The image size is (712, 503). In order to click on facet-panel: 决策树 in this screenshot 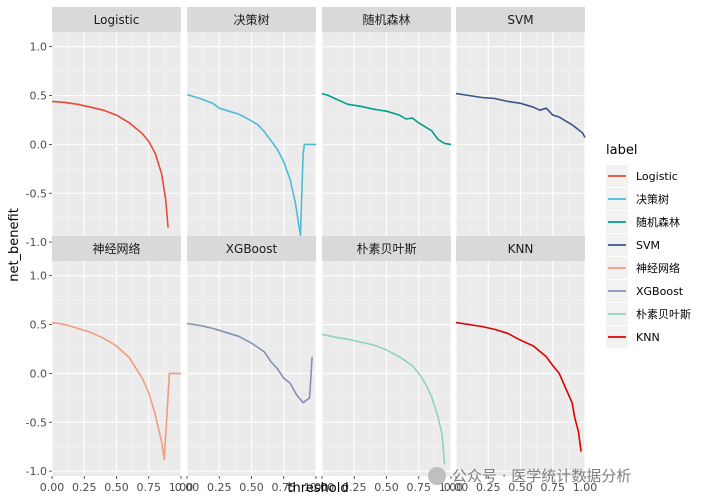, I will do `click(251, 127)`.